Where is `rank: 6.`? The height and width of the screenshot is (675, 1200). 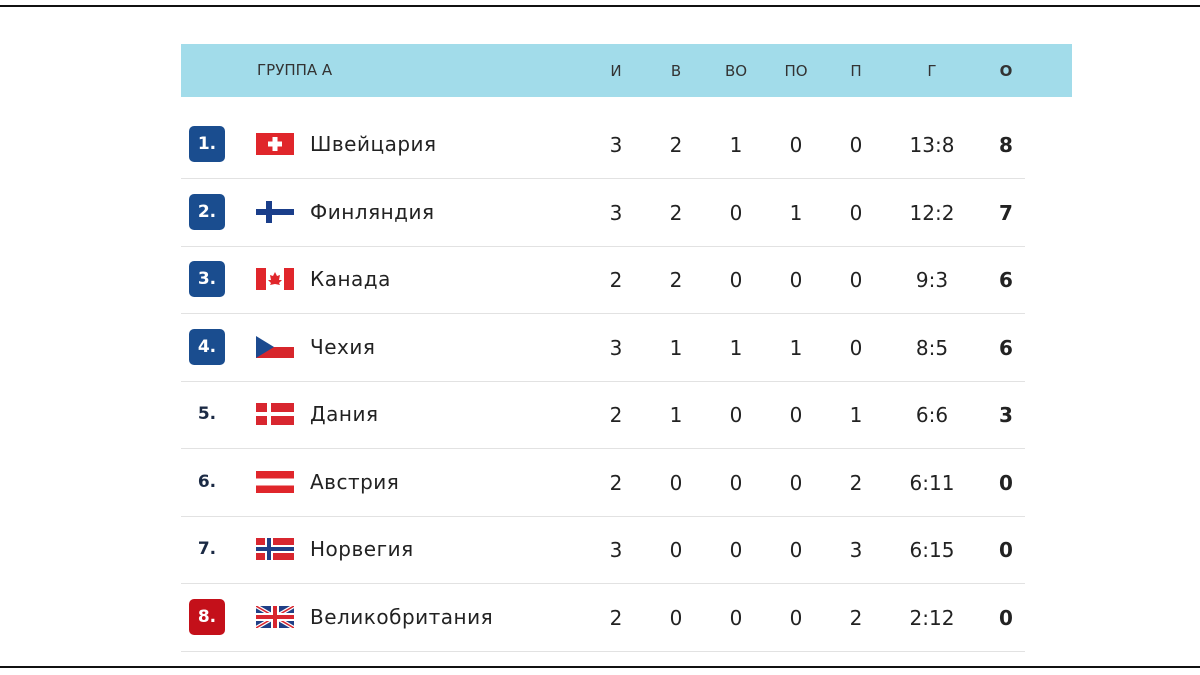
rank: 6. is located at coordinates (207, 481).